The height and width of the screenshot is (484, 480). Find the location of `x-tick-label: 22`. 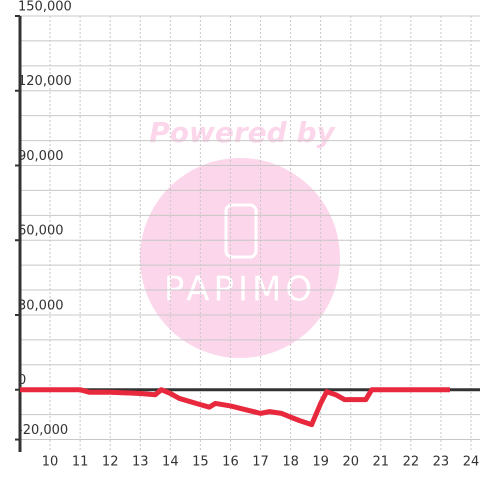

x-tick-label: 22 is located at coordinates (411, 462).